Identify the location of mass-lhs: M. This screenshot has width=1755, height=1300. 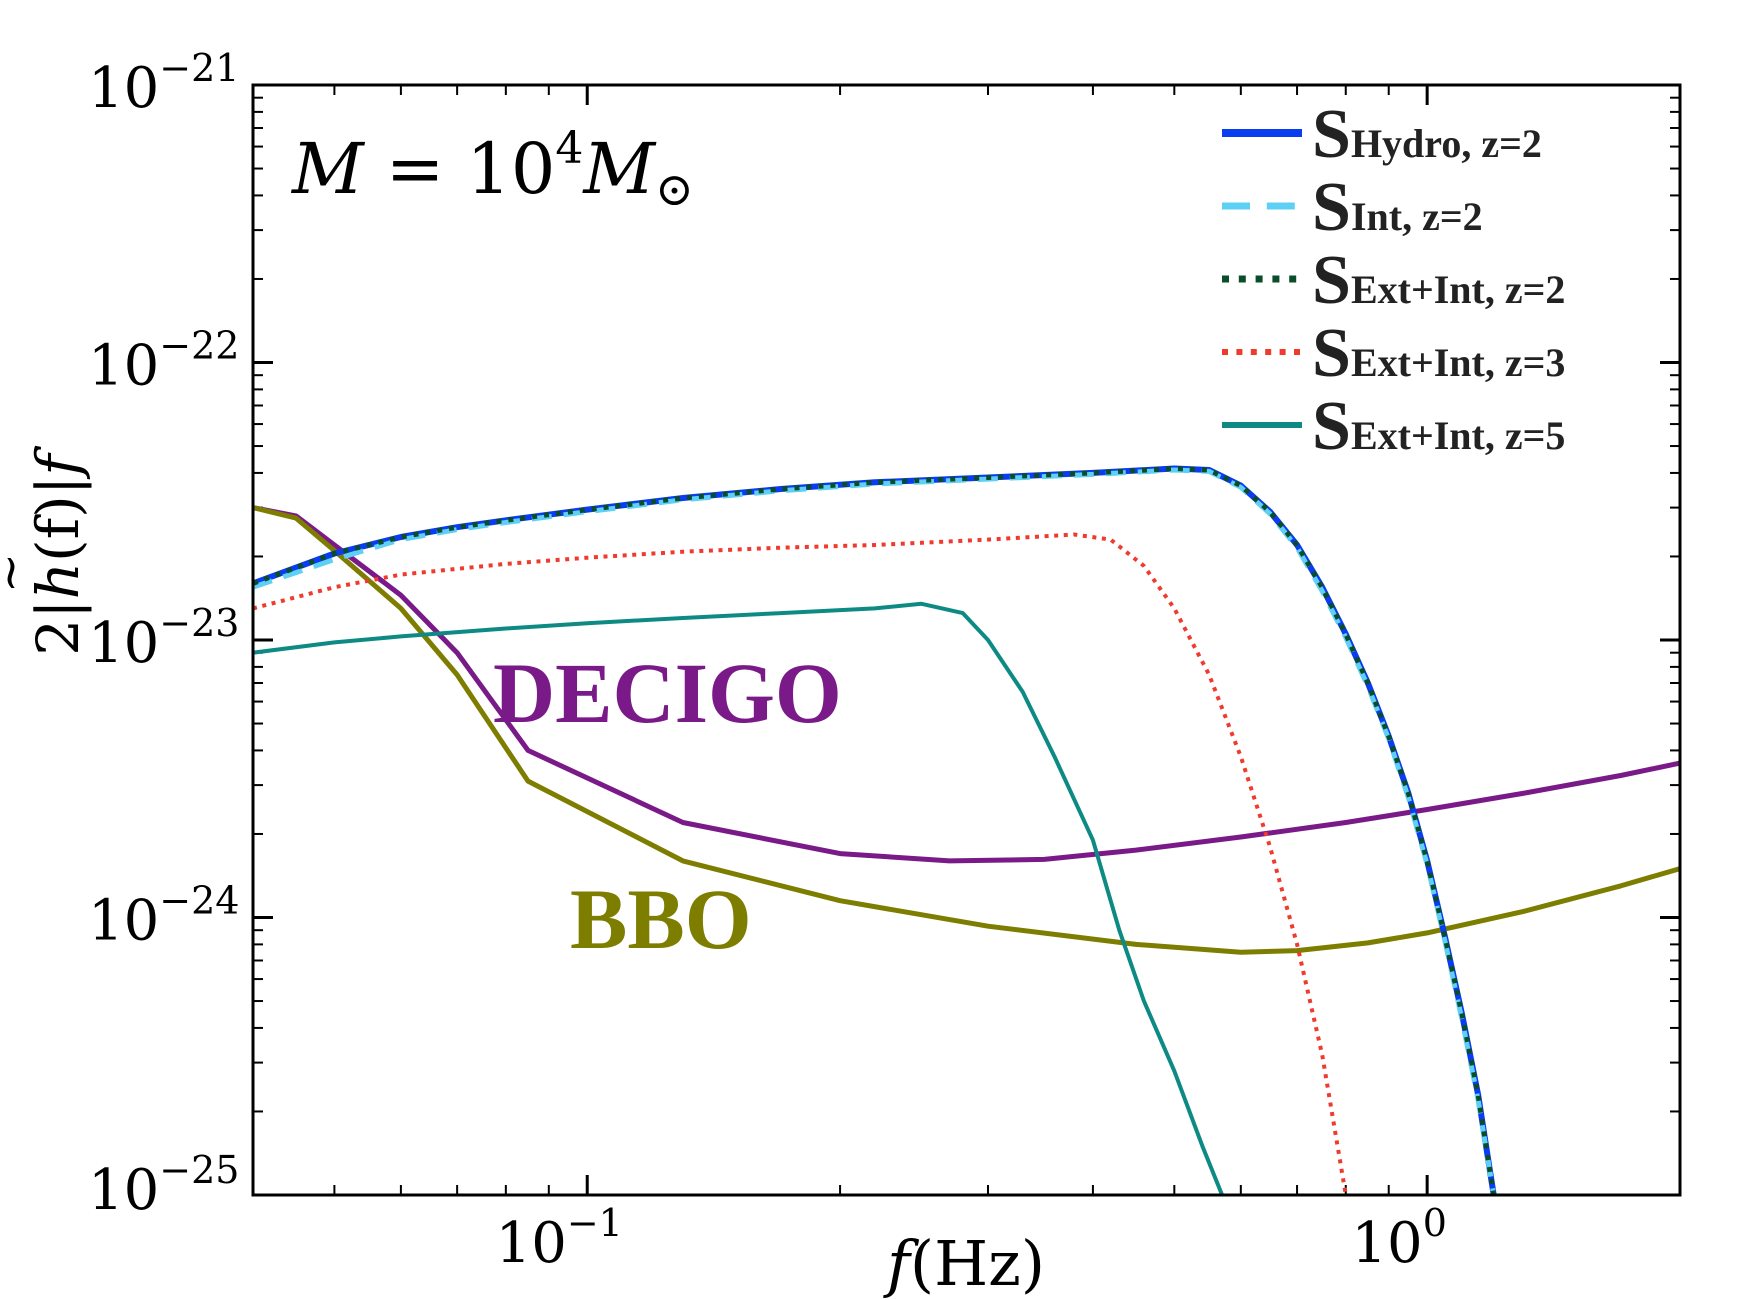
(328, 169).